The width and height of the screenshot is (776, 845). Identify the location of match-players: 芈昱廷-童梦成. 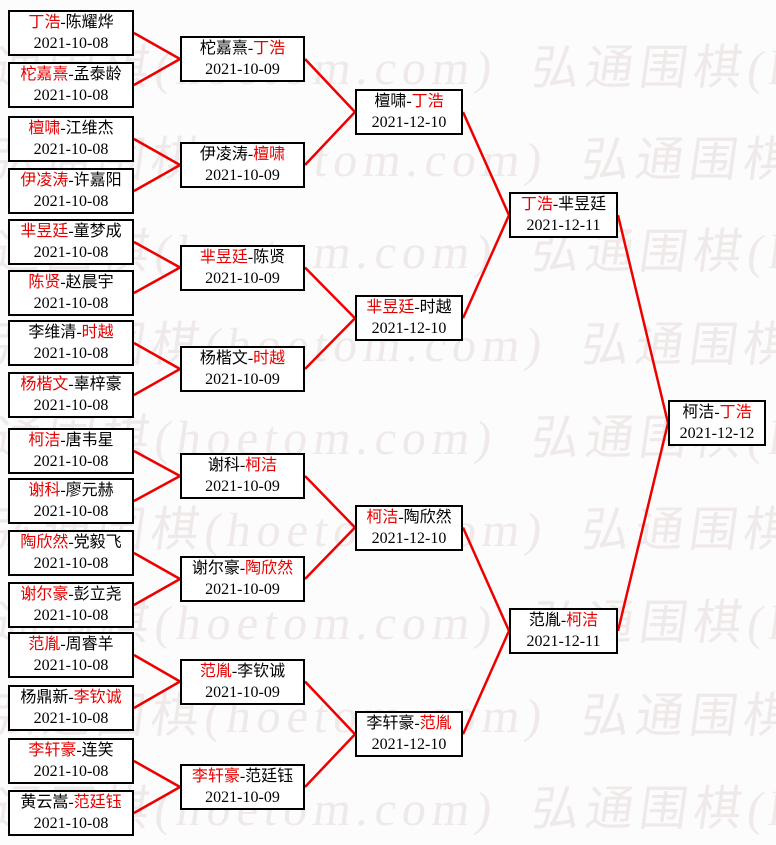
(70, 231).